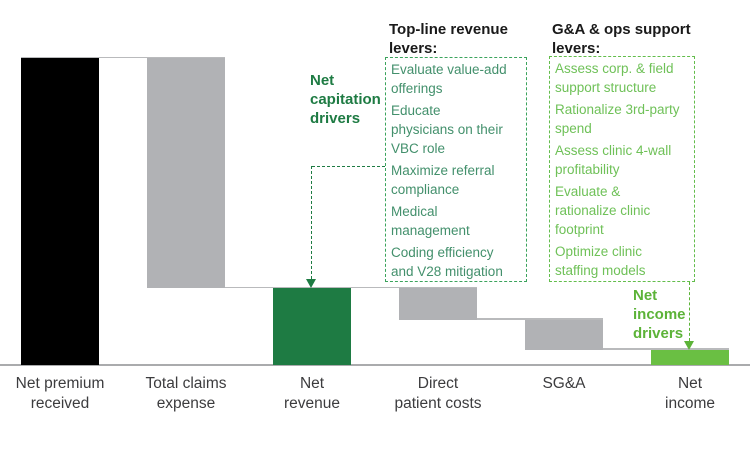 The height and width of the screenshot is (473, 750). I want to click on lever-item: Medical management, so click(430, 221).